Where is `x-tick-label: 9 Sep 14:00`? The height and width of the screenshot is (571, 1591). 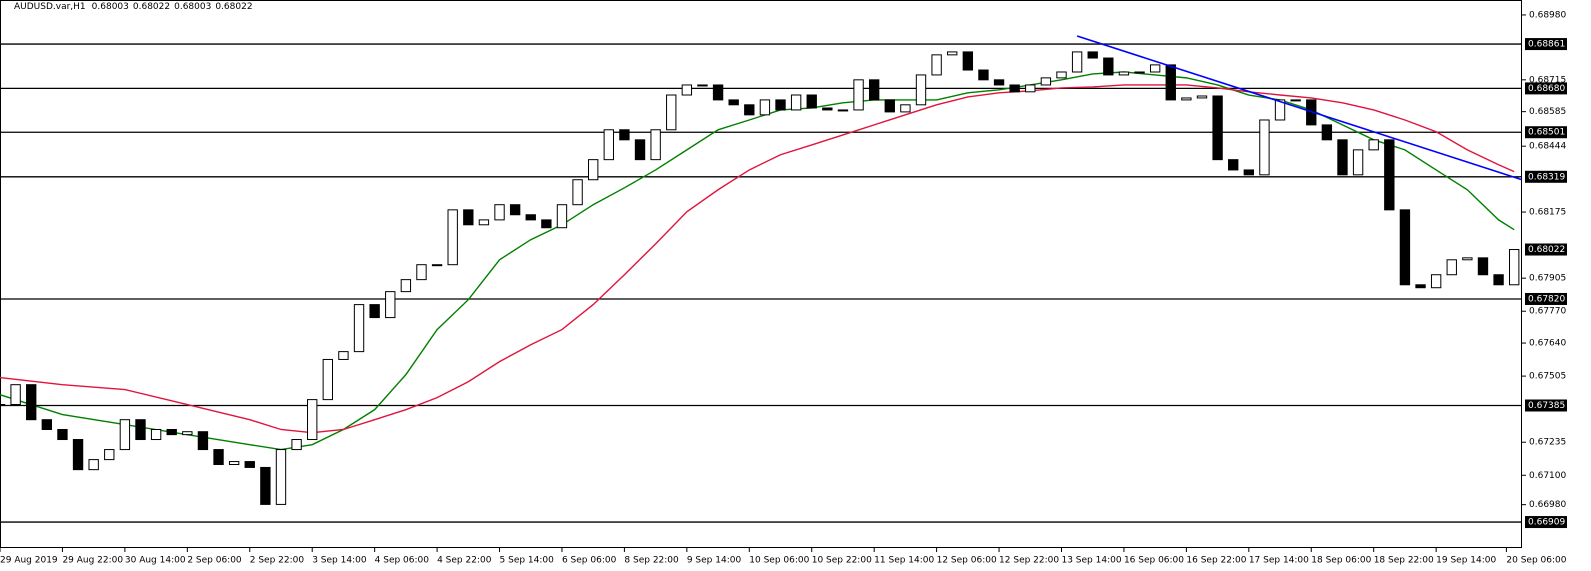 x-tick-label: 9 Sep 14:00 is located at coordinates (714, 561).